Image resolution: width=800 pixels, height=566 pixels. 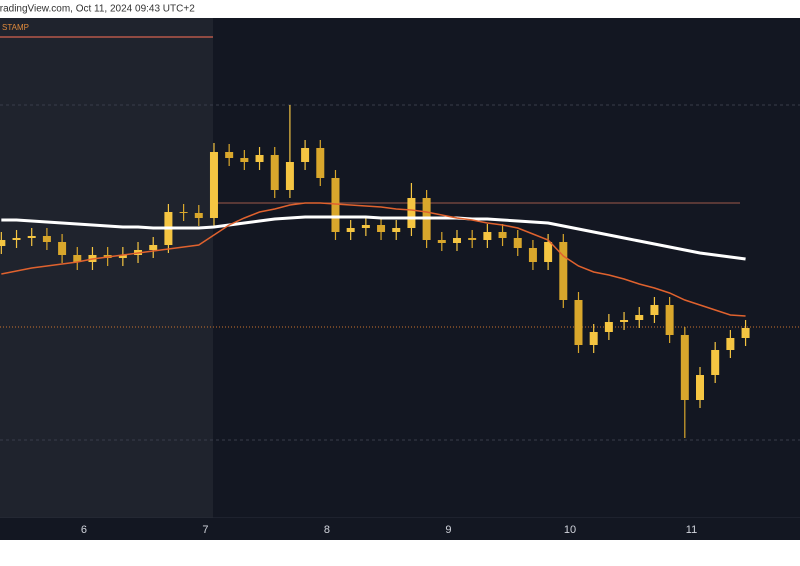 I want to click on moving-average, so click(x=373, y=238).